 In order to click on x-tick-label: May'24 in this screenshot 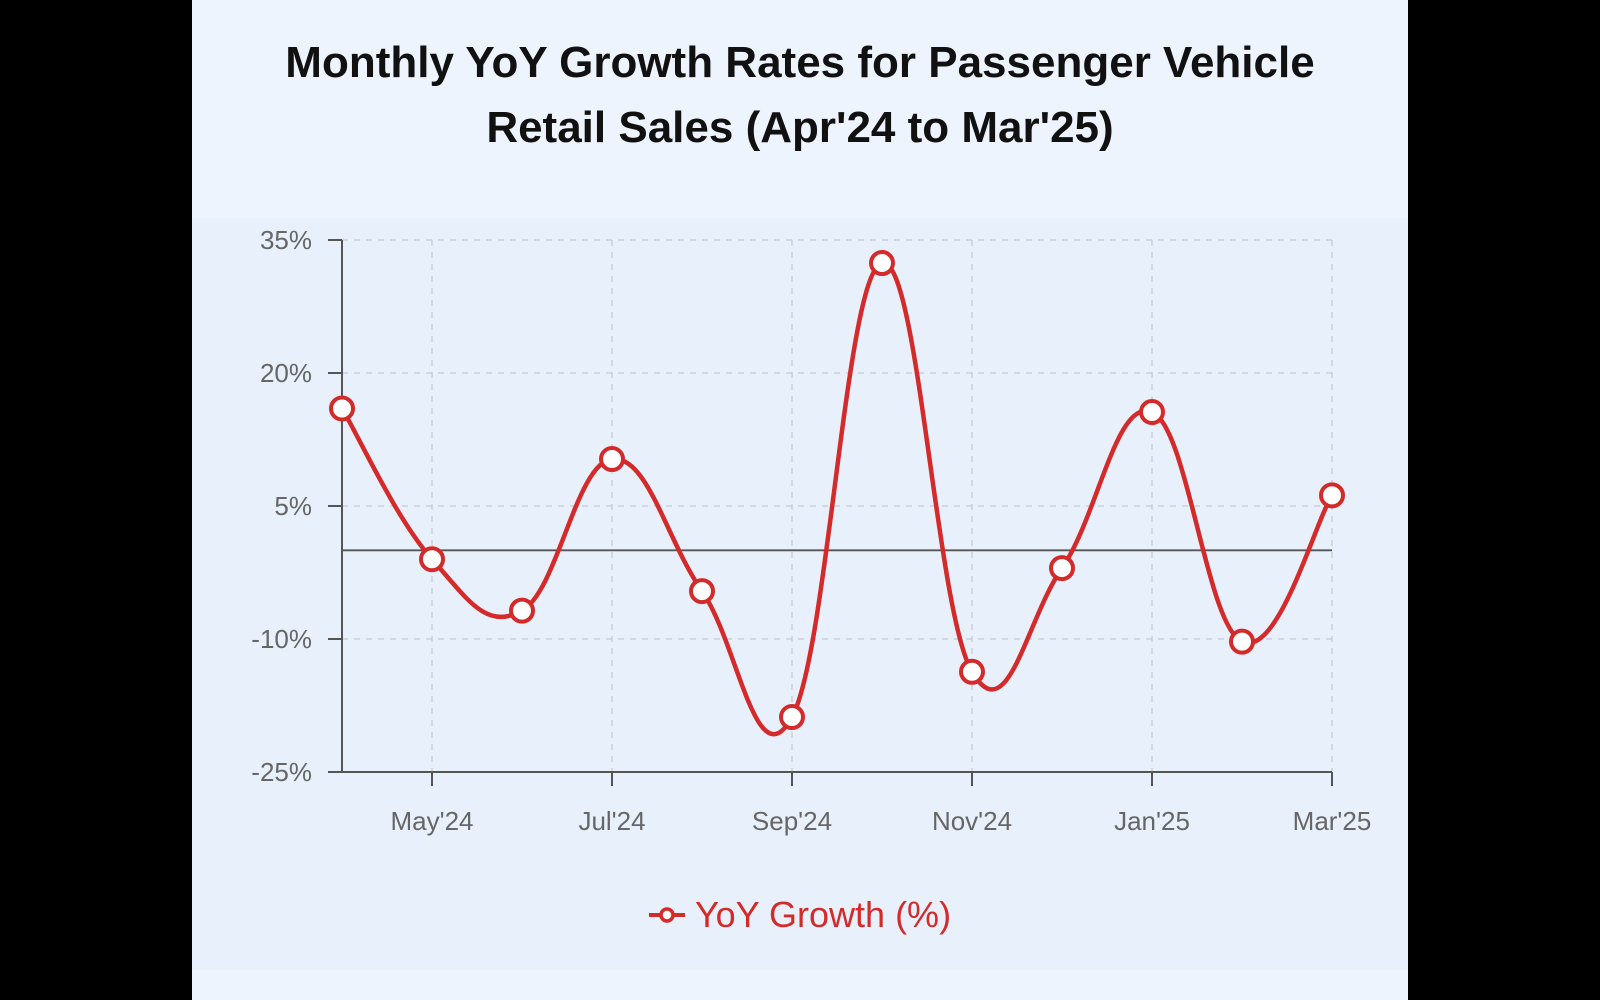, I will do `click(431, 821)`.